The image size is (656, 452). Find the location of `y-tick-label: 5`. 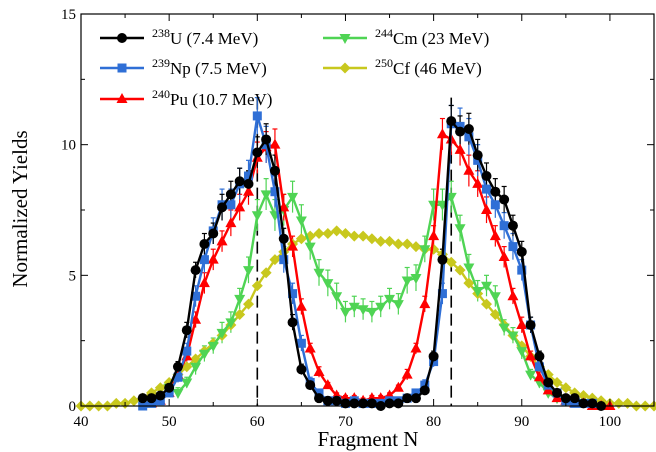

y-tick-label: 5 is located at coordinates (73, 276).